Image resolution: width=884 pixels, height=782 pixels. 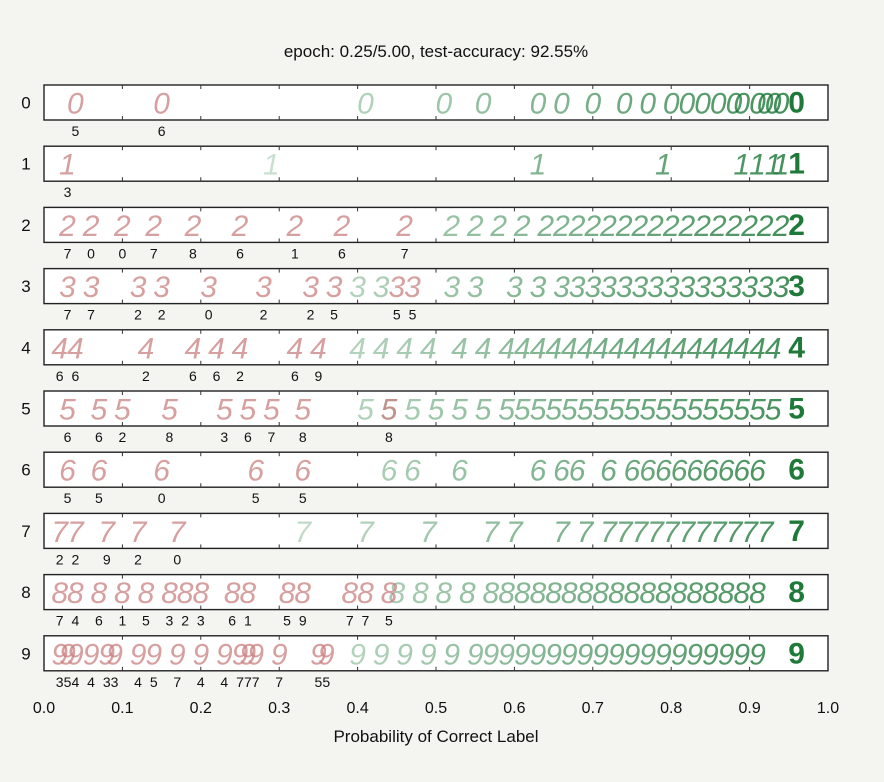 I want to click on correct-sample: 7, so click(x=703, y=532).